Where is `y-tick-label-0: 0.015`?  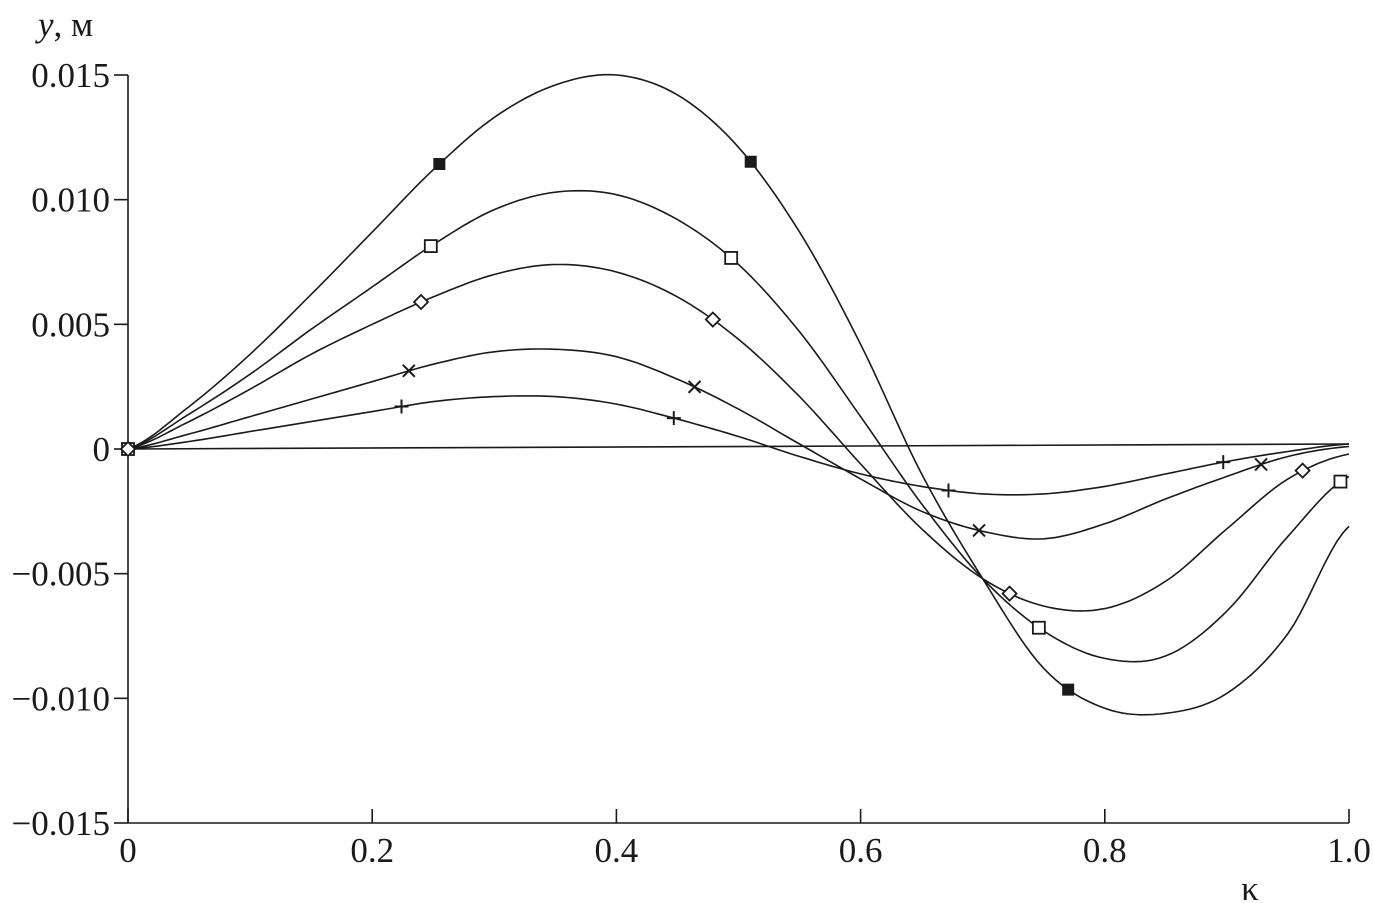 y-tick-label-0: 0.015 is located at coordinates (70, 75).